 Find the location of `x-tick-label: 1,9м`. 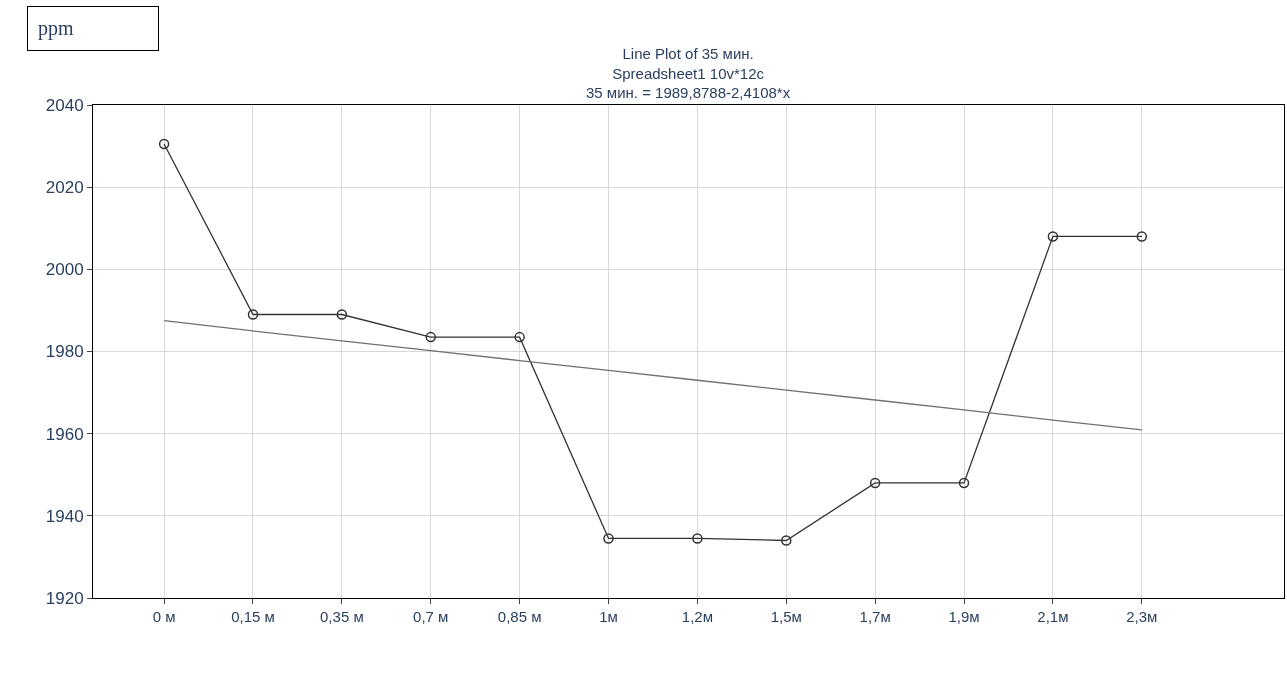

x-tick-label: 1,9м is located at coordinates (964, 616).